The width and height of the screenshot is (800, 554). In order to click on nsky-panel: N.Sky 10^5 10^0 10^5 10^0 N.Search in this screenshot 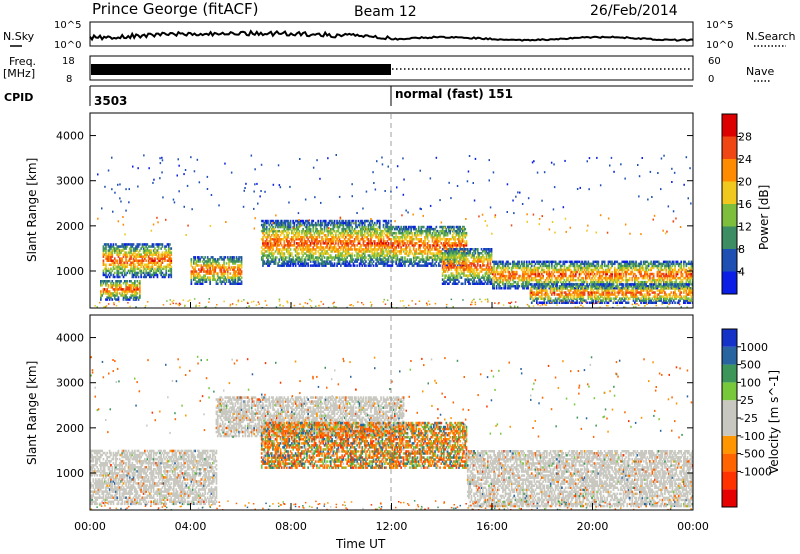, I will do `click(399, 35)`.